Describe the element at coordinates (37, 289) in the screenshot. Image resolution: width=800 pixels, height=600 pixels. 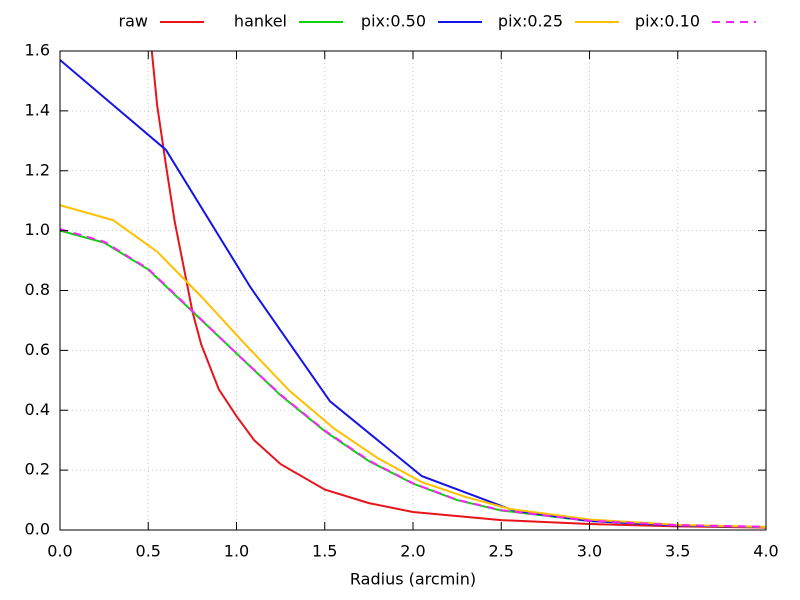
I see `y-tick-label: 0.8` at that location.